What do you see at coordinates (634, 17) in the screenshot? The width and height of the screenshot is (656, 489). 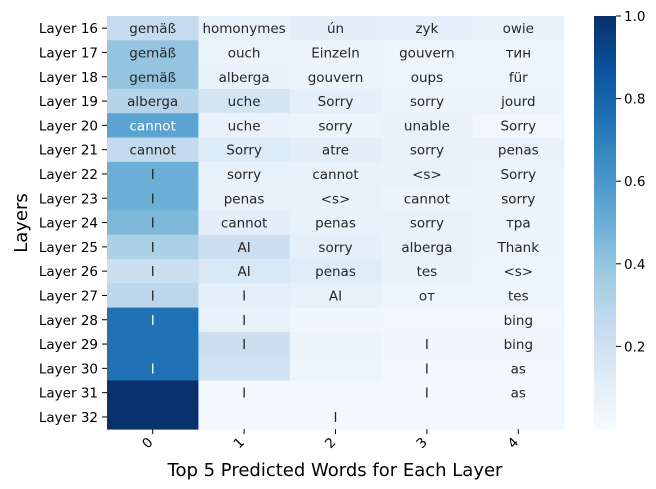 I see `colorbar-tick-label: 1.0` at bounding box center [634, 17].